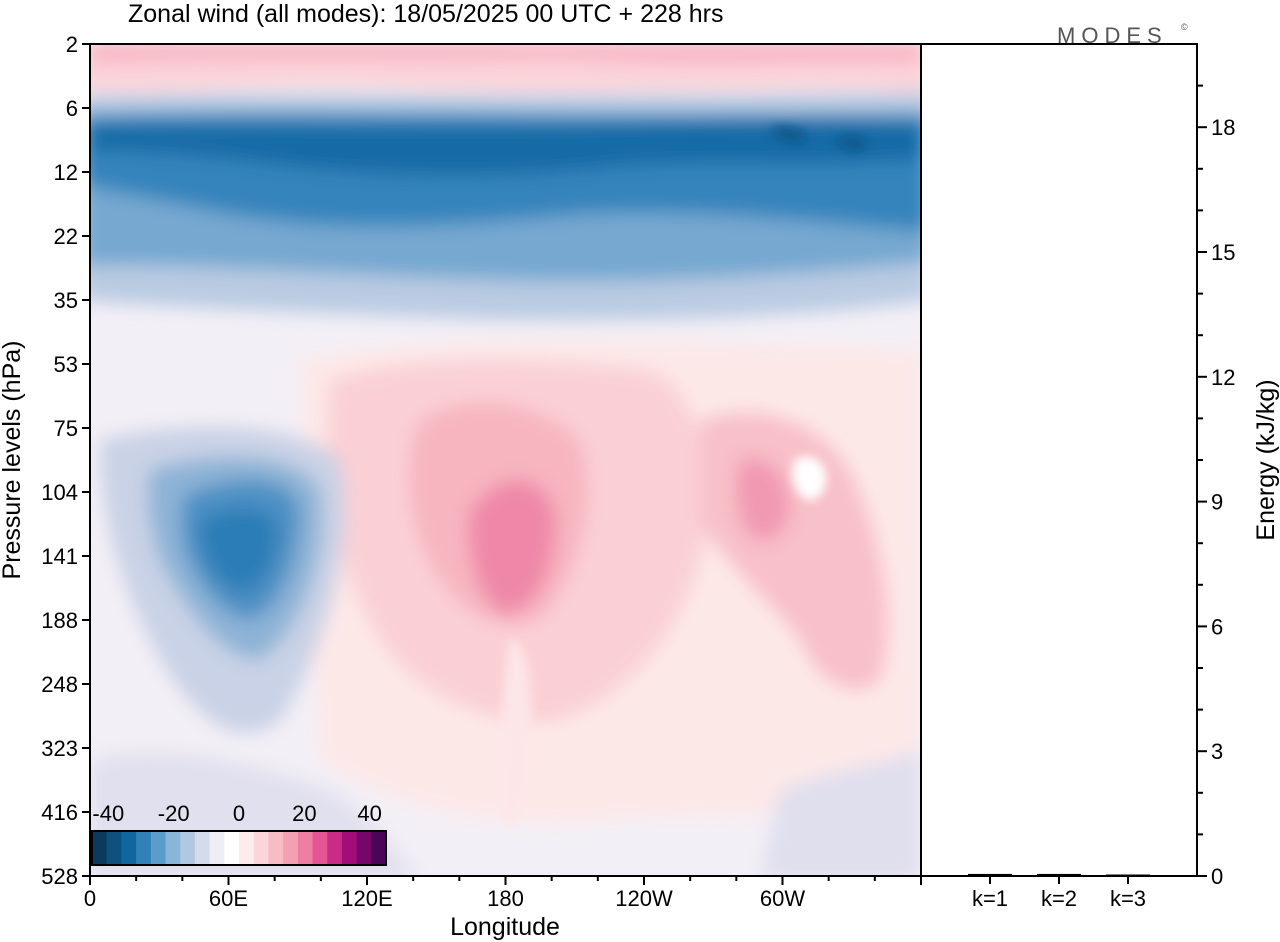 This screenshot has height=942, width=1280. I want to click on longitude-tick-label: 60W, so click(782, 898).